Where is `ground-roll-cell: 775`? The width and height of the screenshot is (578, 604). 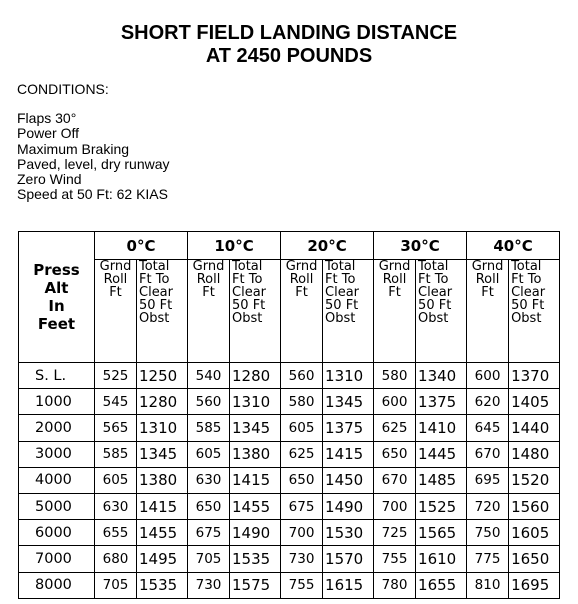
ground-roll-cell: 775 is located at coordinates (488, 559).